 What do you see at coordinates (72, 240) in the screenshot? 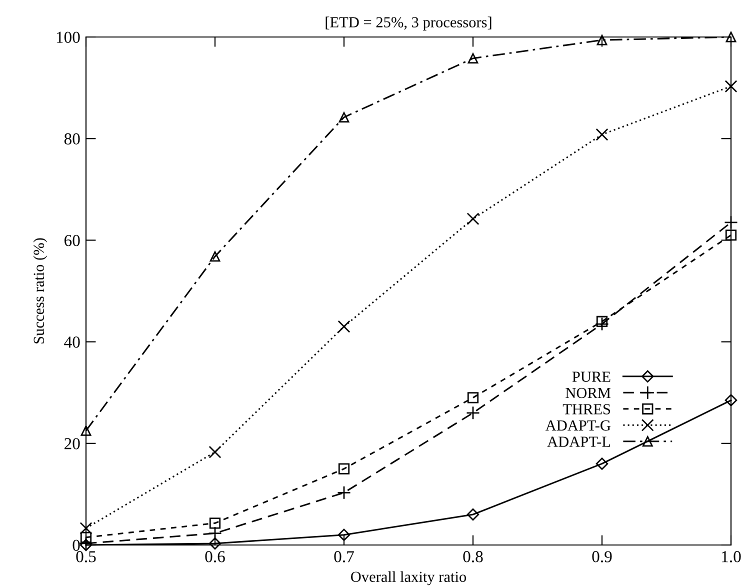
I see `y-tick-label: 60` at bounding box center [72, 240].